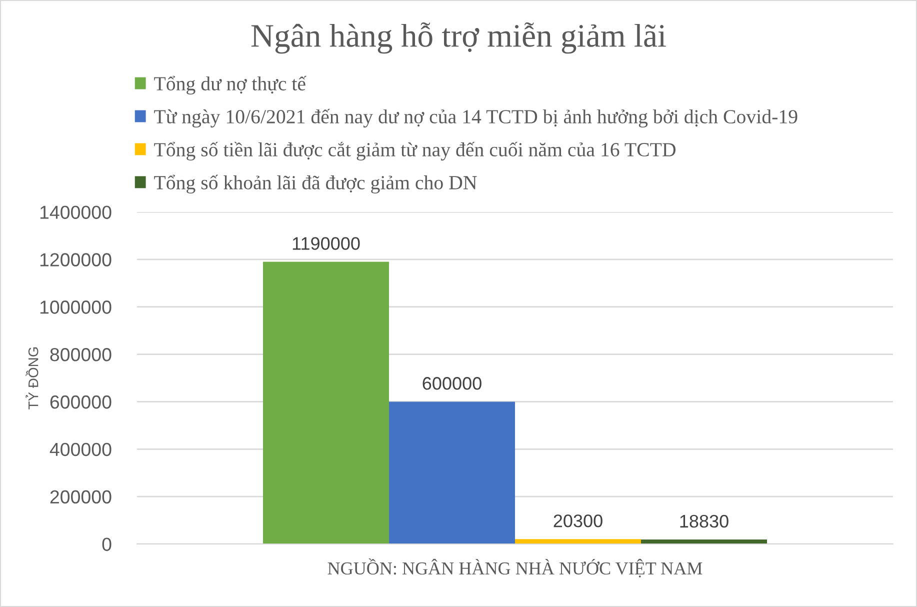  I want to click on data-label: 20300, so click(578, 521).